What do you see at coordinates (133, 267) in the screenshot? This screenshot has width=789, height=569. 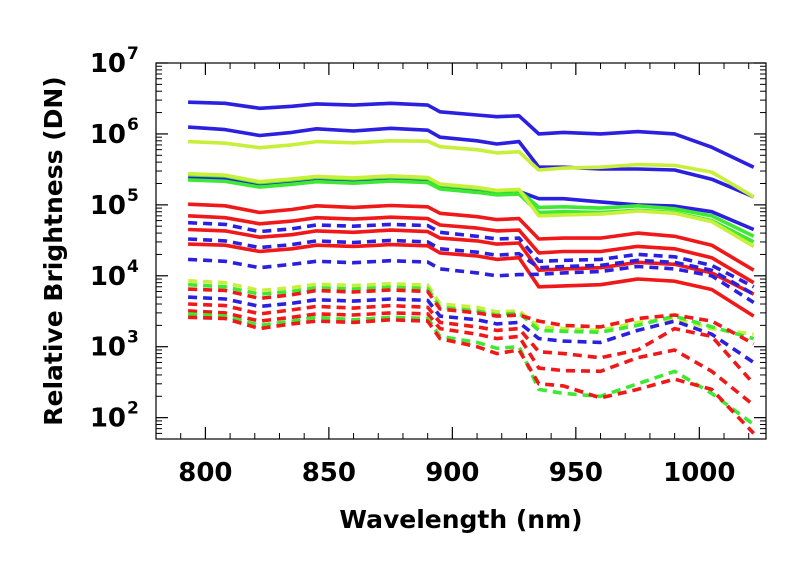 I see `y-tick-exponent: 4` at bounding box center [133, 267].